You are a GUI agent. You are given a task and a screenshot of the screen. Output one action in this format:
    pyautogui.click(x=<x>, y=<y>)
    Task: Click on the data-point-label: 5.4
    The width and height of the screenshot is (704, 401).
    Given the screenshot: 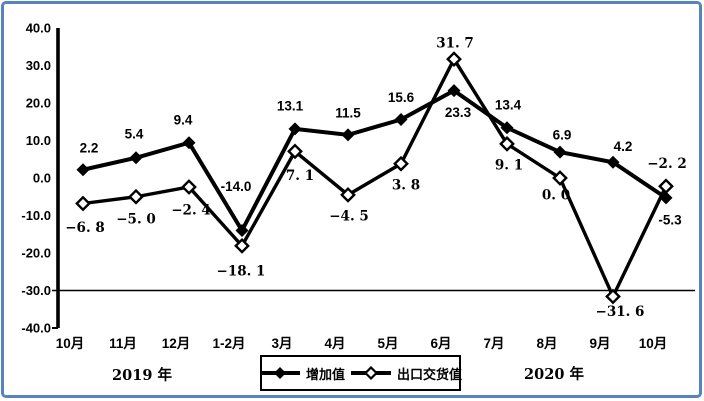 What is the action you would take?
    pyautogui.click(x=134, y=133)
    